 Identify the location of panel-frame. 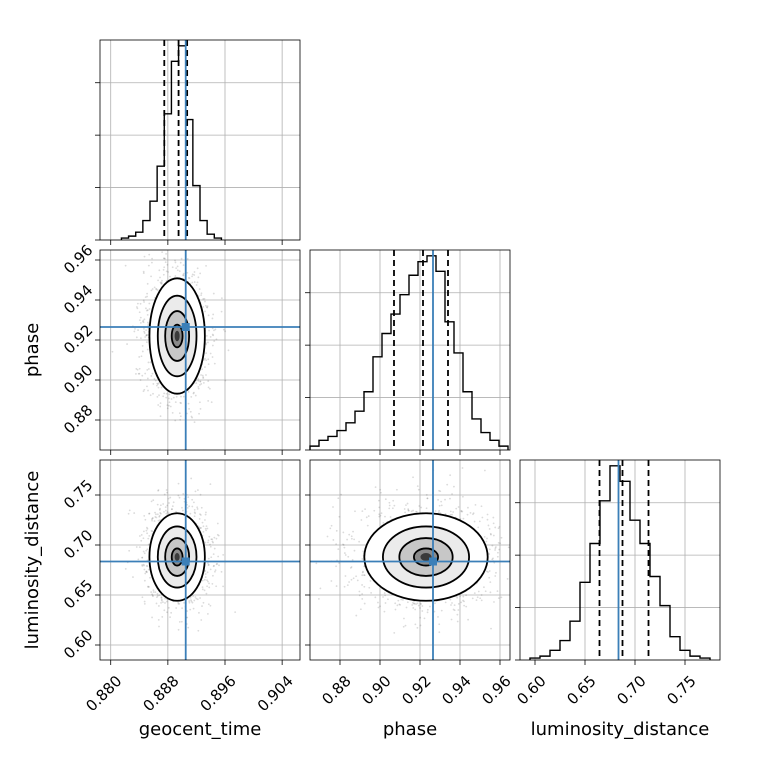
(200, 350).